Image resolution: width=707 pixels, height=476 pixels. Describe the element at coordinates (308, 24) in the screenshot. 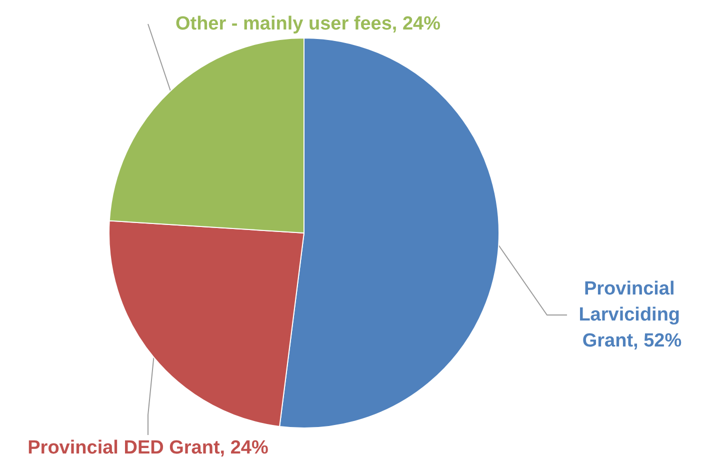

I see `slice-label: Other - mainly user fees, 24%` at that location.